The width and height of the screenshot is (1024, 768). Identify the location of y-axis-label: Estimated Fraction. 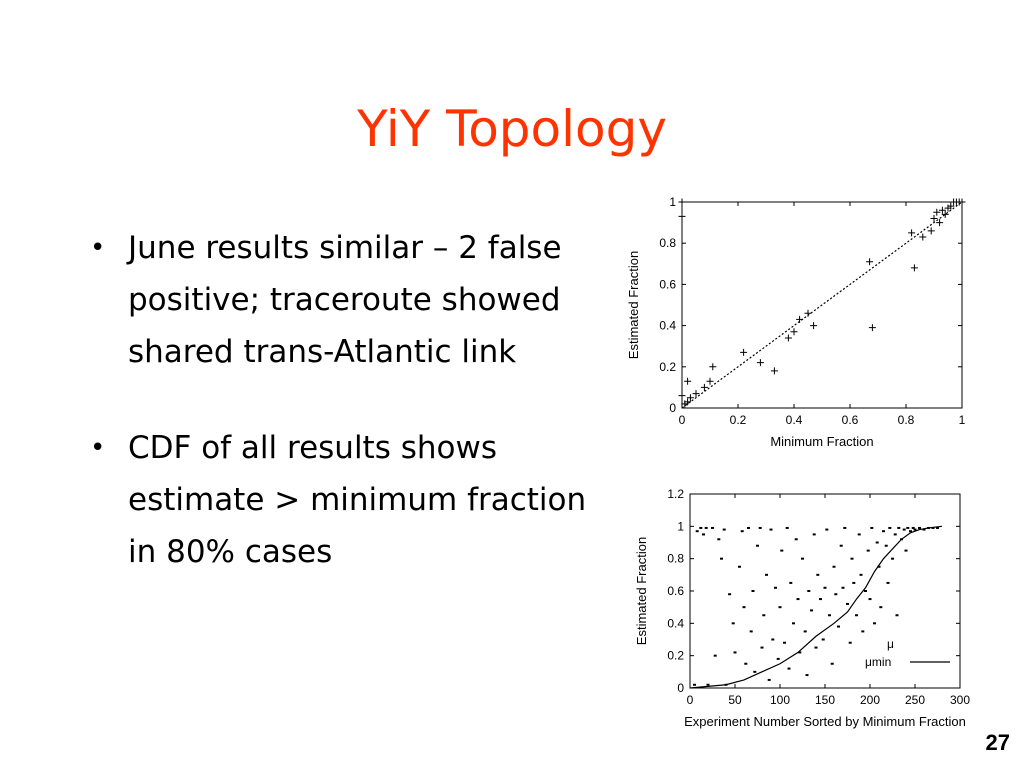
(633, 305).